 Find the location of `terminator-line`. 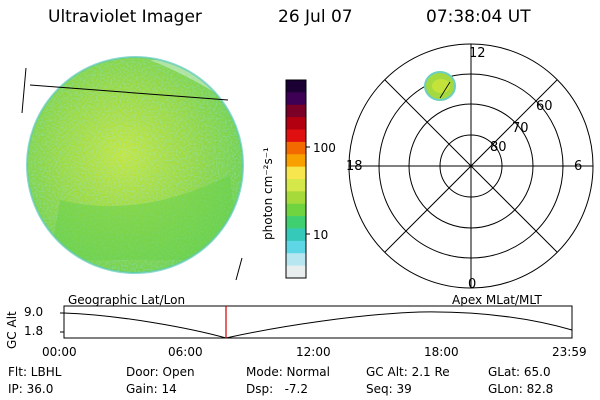

terminator-line is located at coordinates (129, 92).